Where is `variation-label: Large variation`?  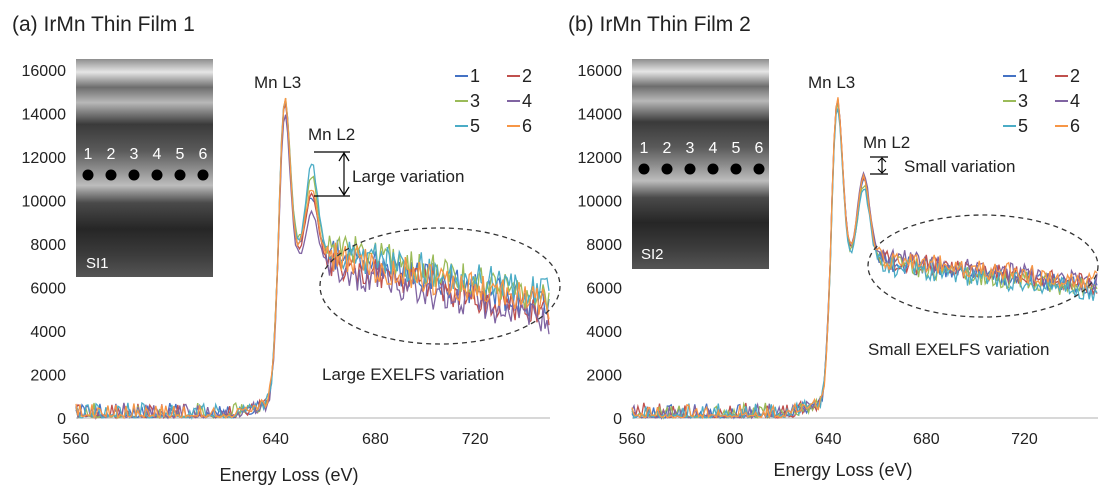
variation-label: Large variation is located at coordinates (408, 176).